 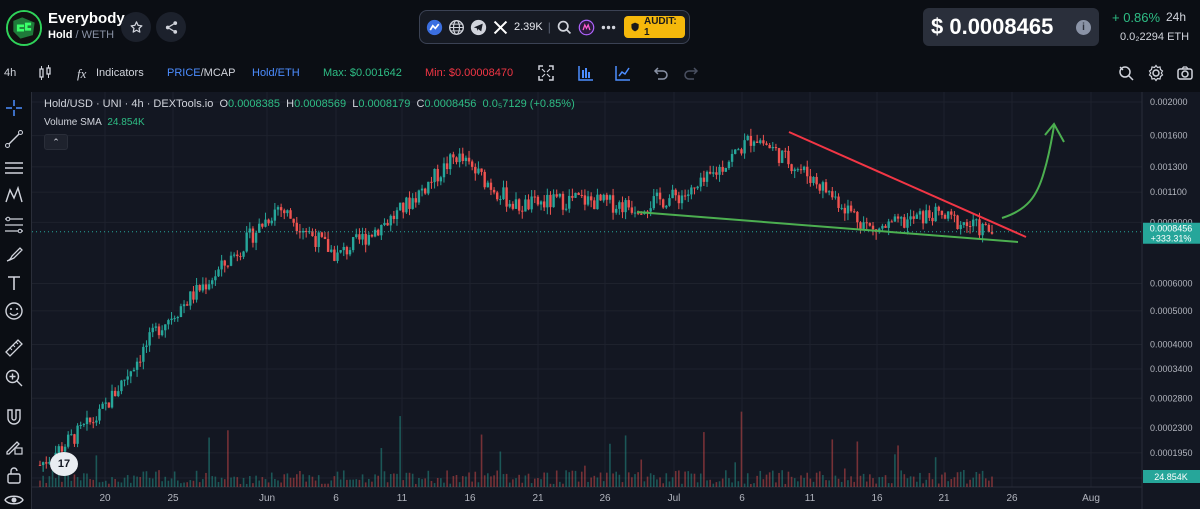 What do you see at coordinates (907, 184) in the screenshot?
I see `resistance-trendline` at bounding box center [907, 184].